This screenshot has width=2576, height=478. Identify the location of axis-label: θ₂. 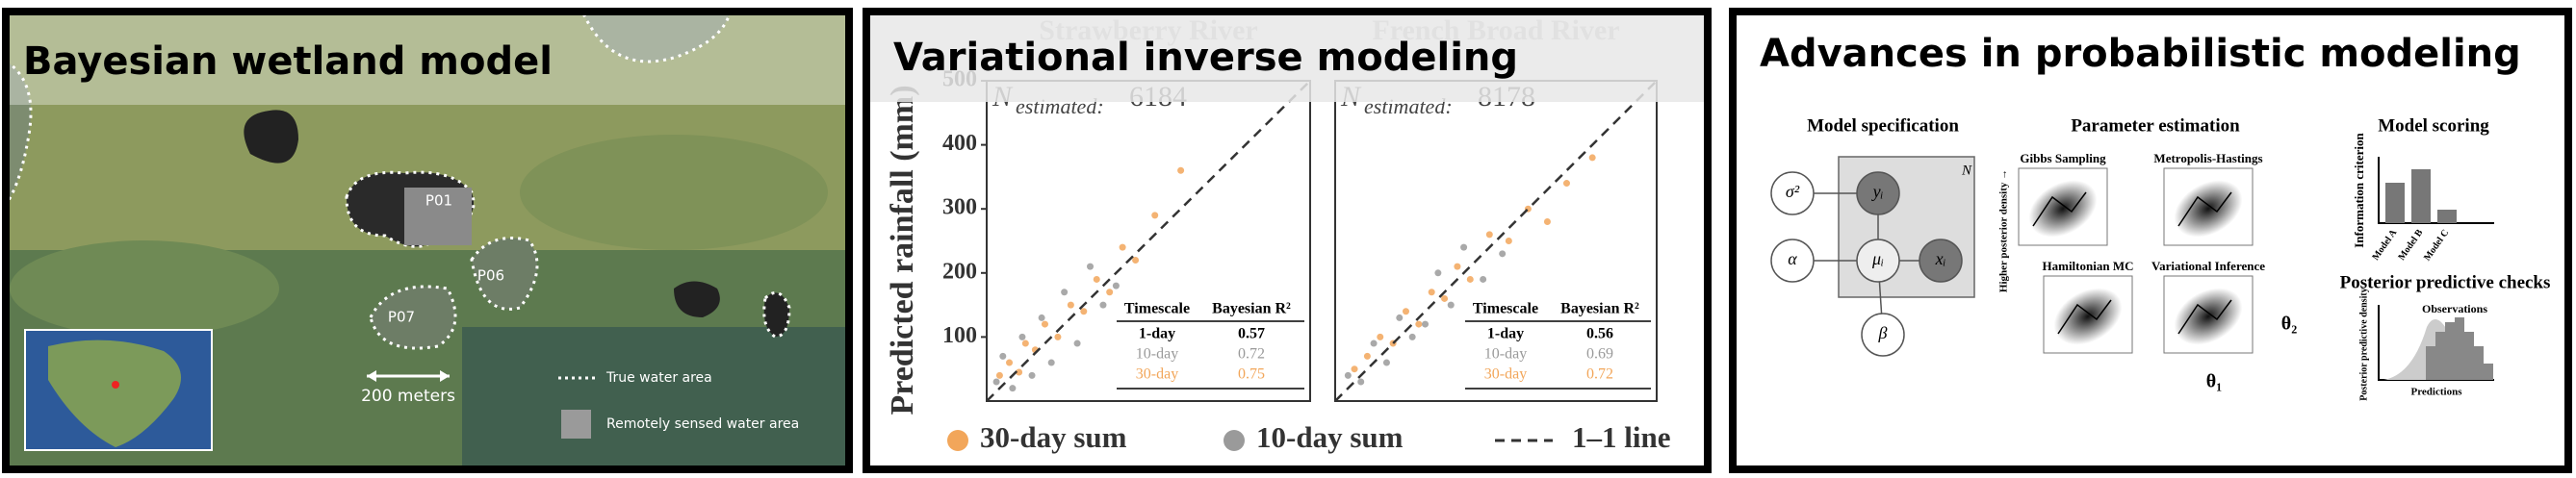
(2289, 324).